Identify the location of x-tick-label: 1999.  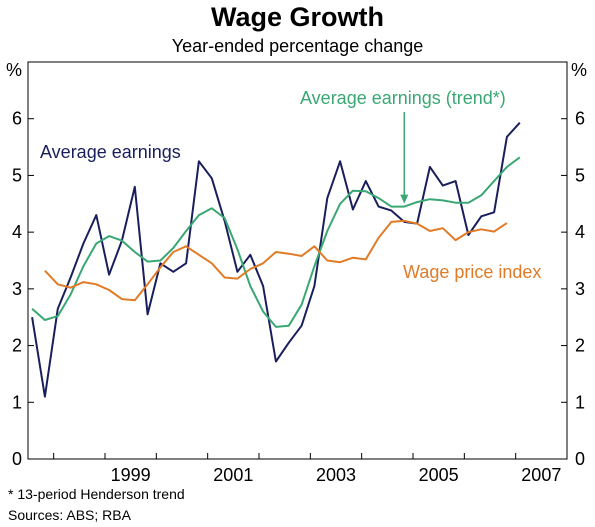
(131, 475).